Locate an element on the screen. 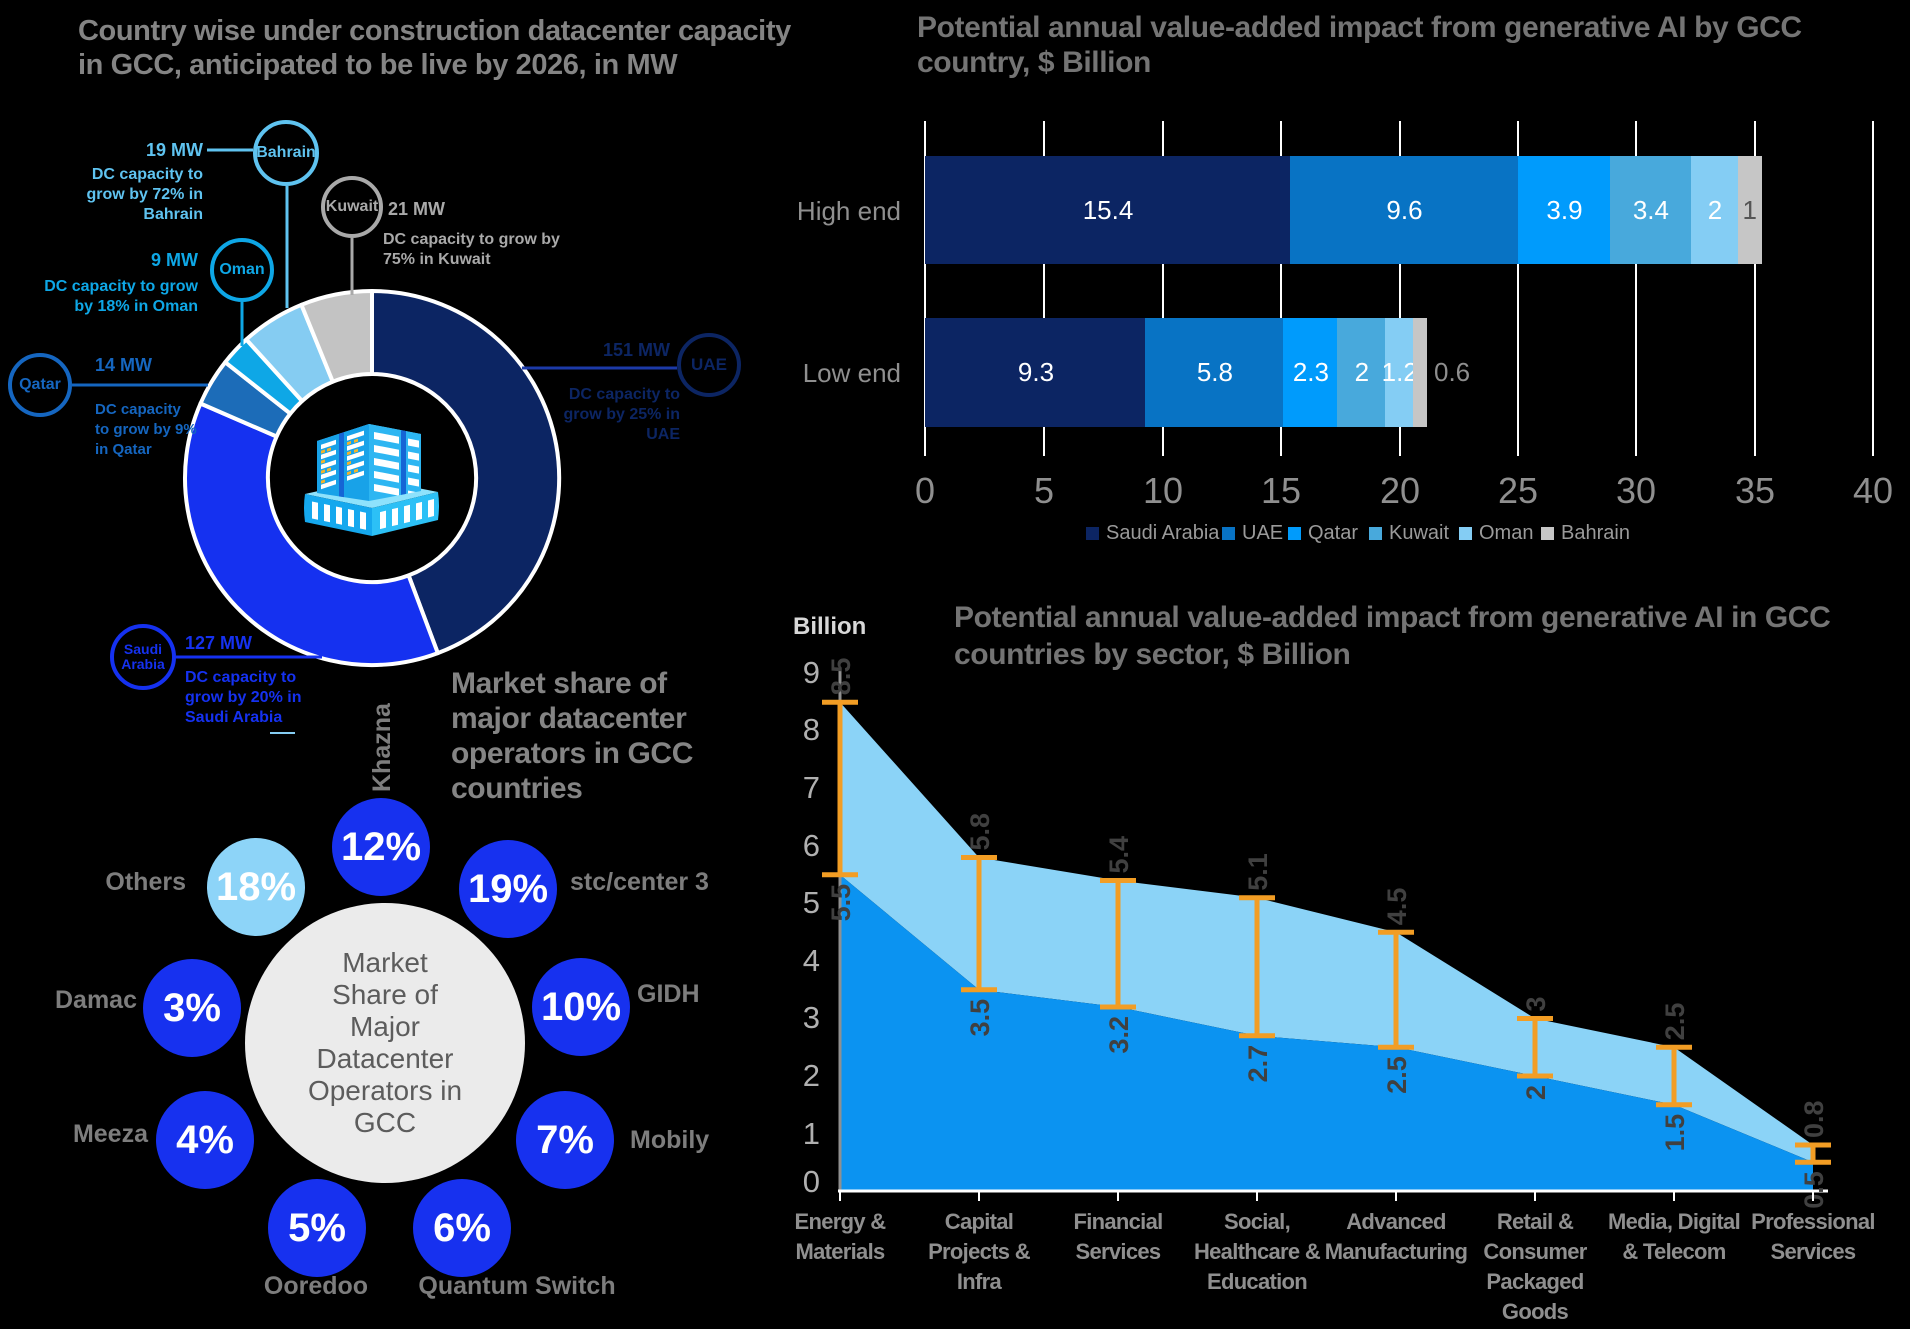 The height and width of the screenshot is (1329, 1910). svg-text: 3.5 is located at coordinates (980, 1018).